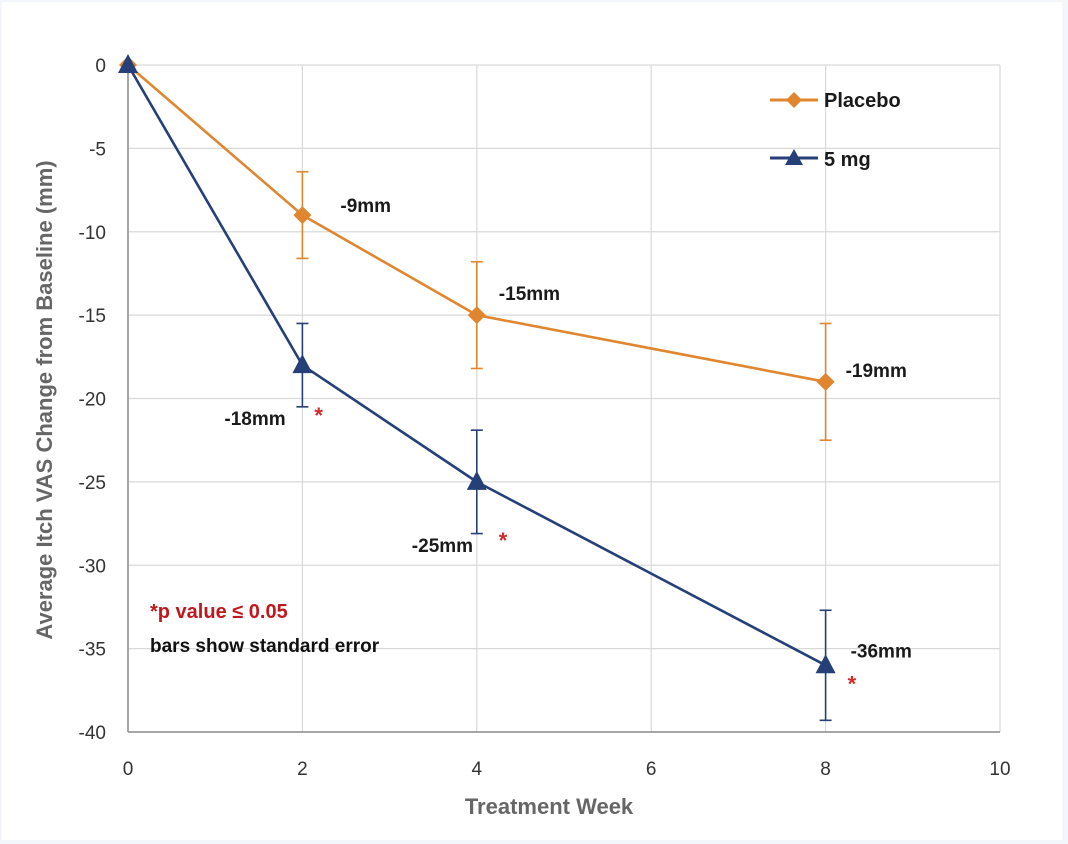  What do you see at coordinates (881, 651) in the screenshot?
I see `5-mg-data-label: -36mm` at bounding box center [881, 651].